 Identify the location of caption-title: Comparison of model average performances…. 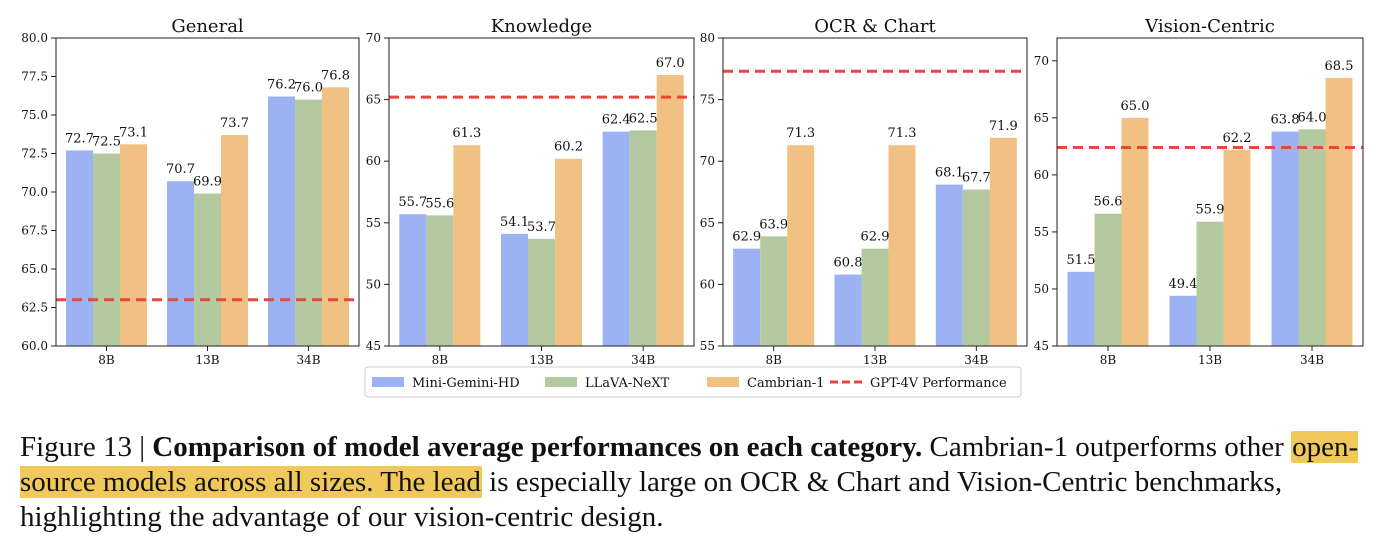
(537, 447).